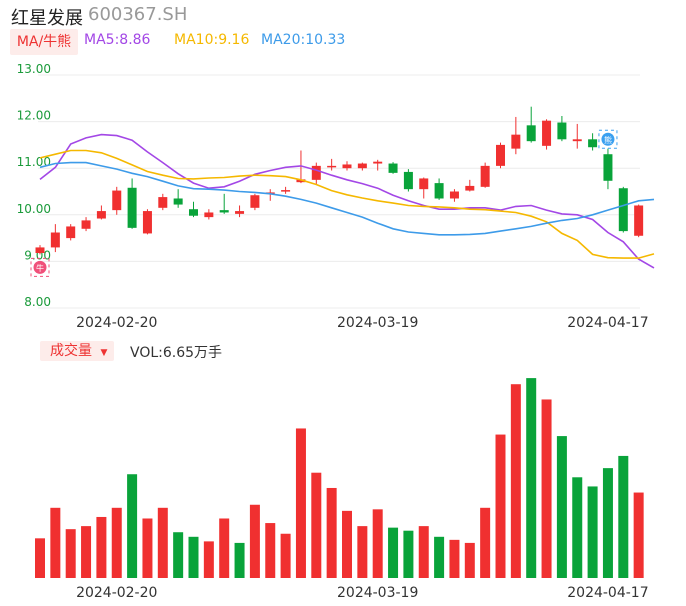 The image size is (686, 606). Describe the element at coordinates (34, 116) in the screenshot. I see `y-tick-label: 12.00` at that location.